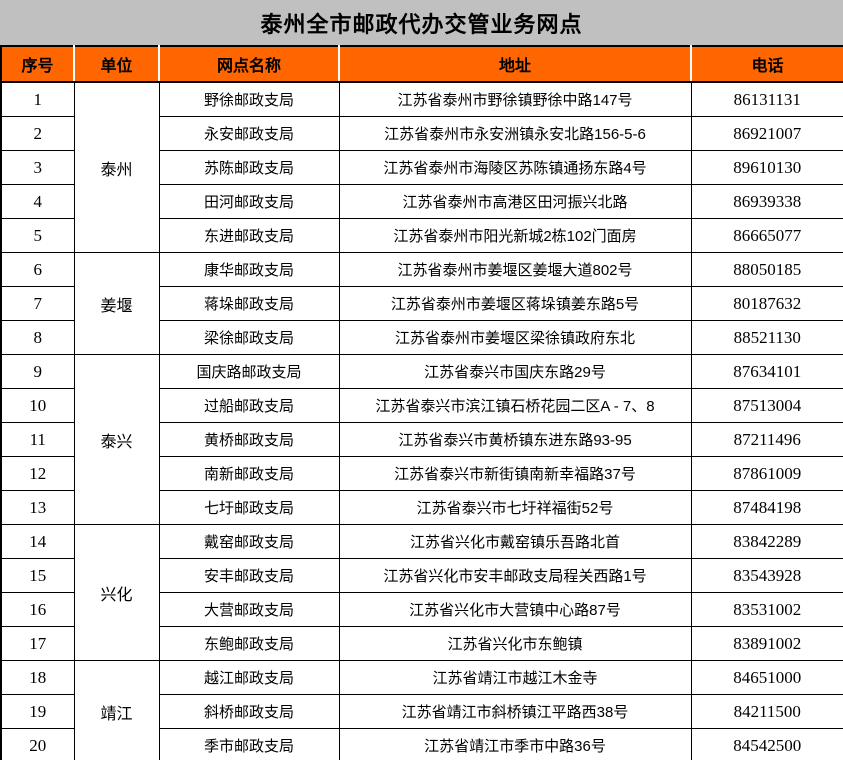 This screenshot has height=760, width=843. What do you see at coordinates (766, 643) in the screenshot?
I see `cell-phone: 83891002` at bounding box center [766, 643].